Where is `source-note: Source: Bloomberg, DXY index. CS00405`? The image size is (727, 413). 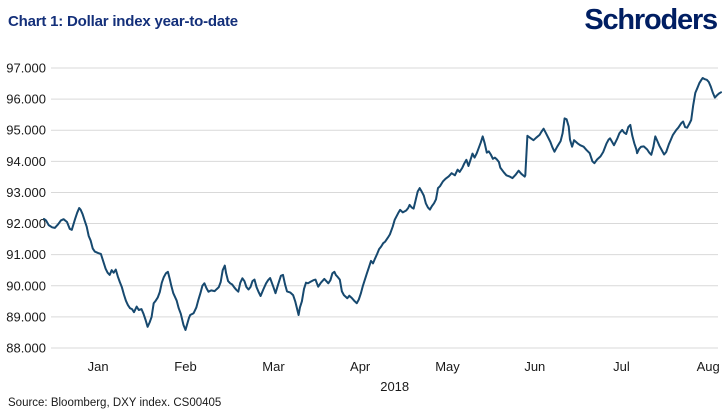 source-note: Source: Bloomberg, DXY index. CS00405 is located at coordinates (115, 403).